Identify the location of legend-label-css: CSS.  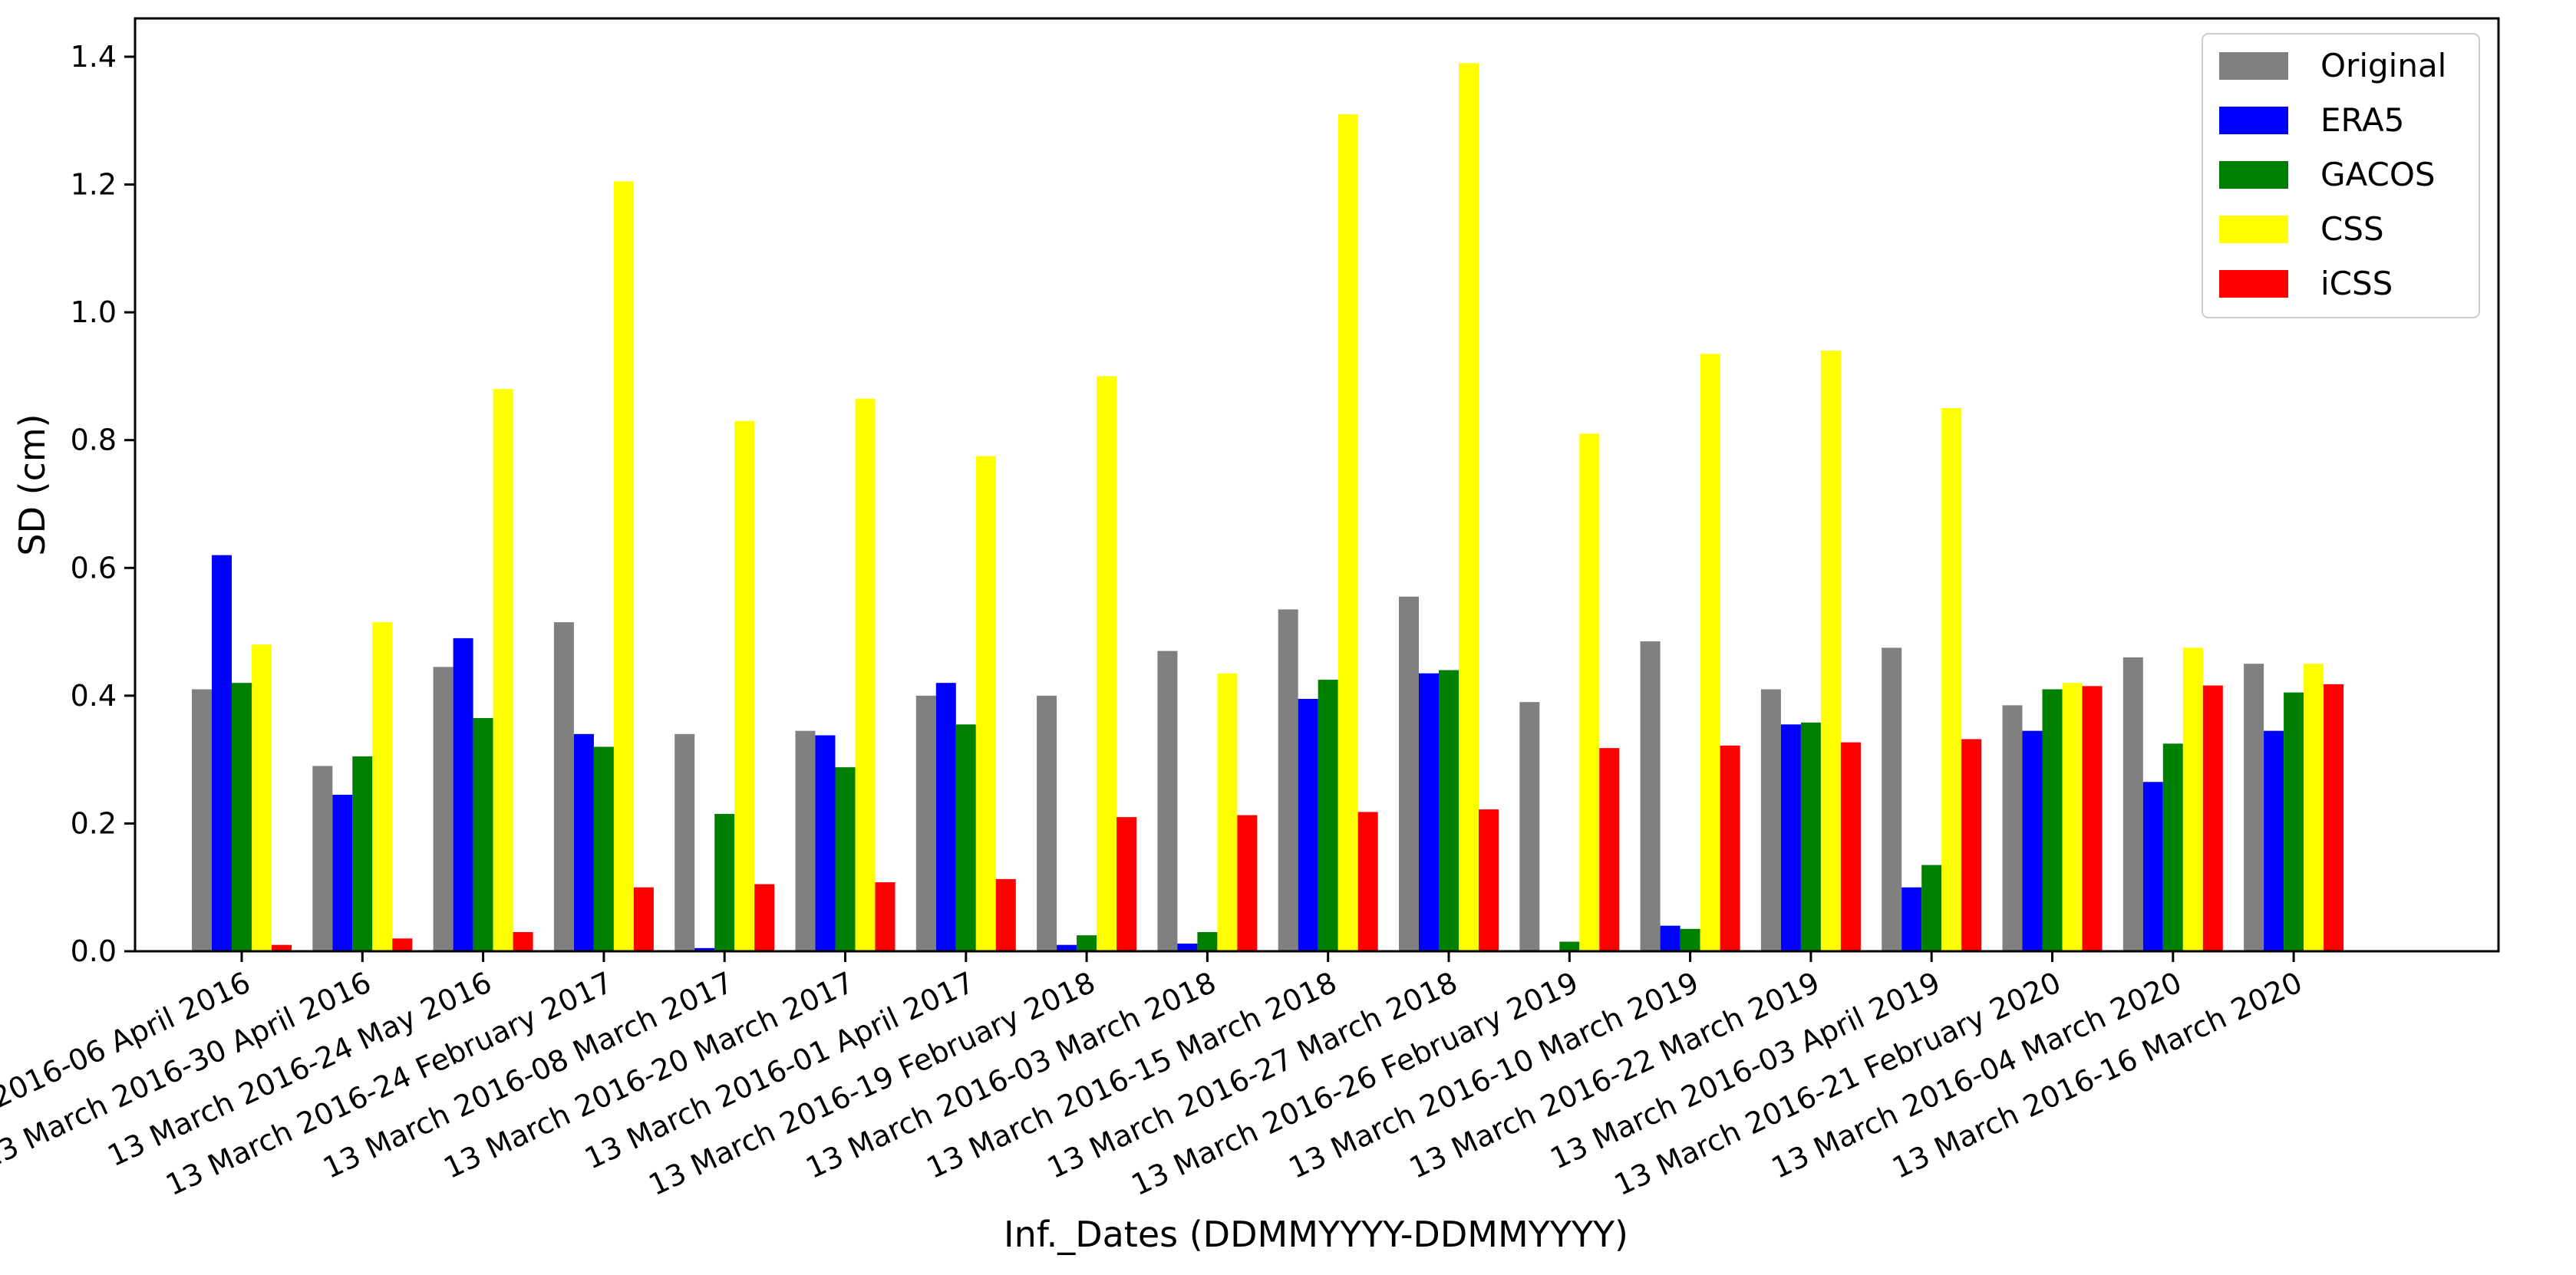
(2352, 229).